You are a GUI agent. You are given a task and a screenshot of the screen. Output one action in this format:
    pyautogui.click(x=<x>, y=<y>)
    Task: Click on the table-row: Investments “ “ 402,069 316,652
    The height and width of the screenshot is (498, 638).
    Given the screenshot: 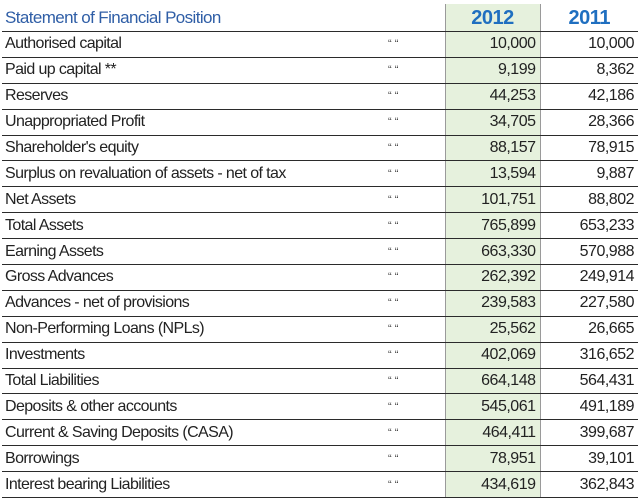 What is the action you would take?
    pyautogui.click(x=320, y=355)
    